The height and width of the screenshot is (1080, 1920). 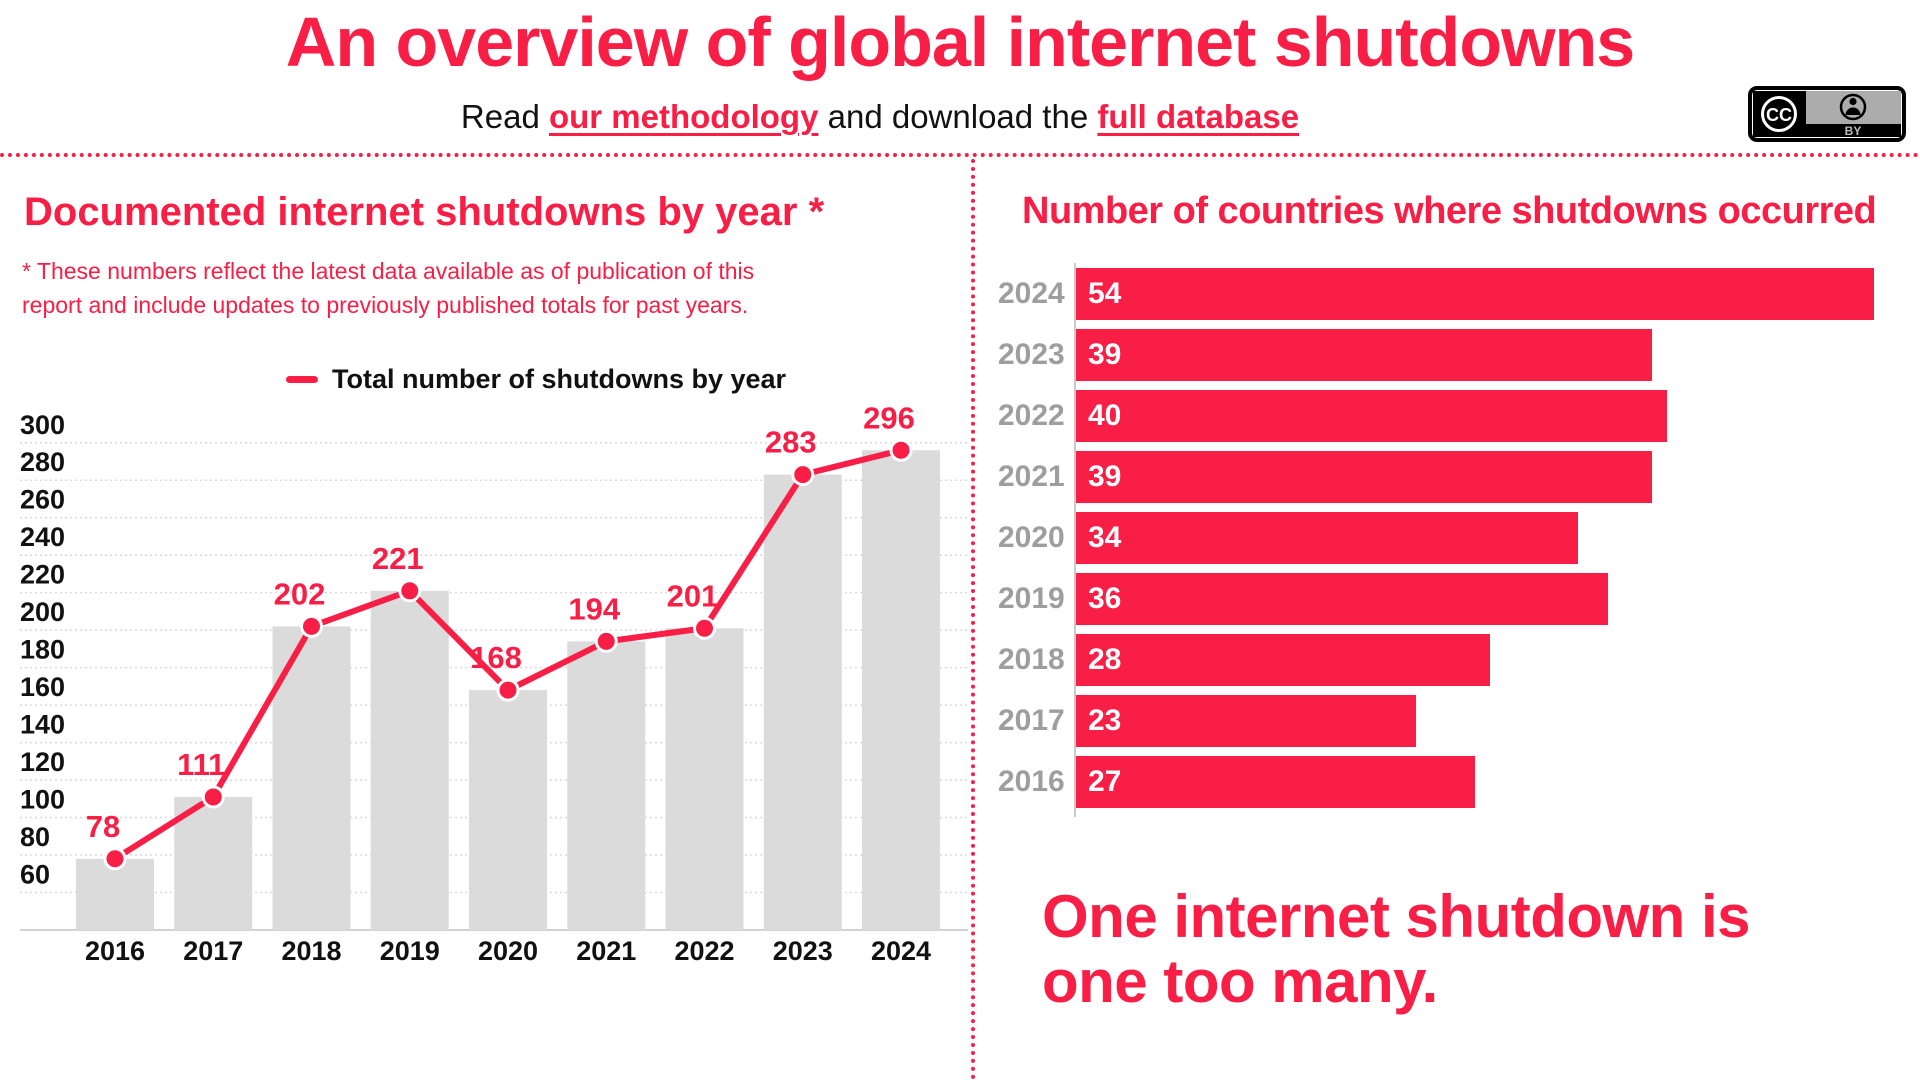 I want to click on country-bar-2019: 36, so click(x=1342, y=599).